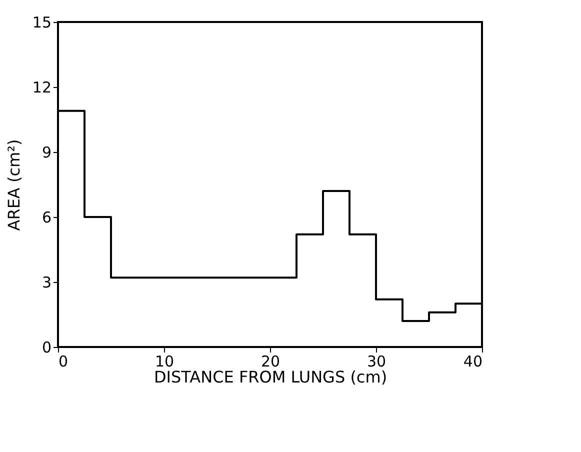  Describe the element at coordinates (42, 87) in the screenshot. I see `y-tick-label: 12` at that location.